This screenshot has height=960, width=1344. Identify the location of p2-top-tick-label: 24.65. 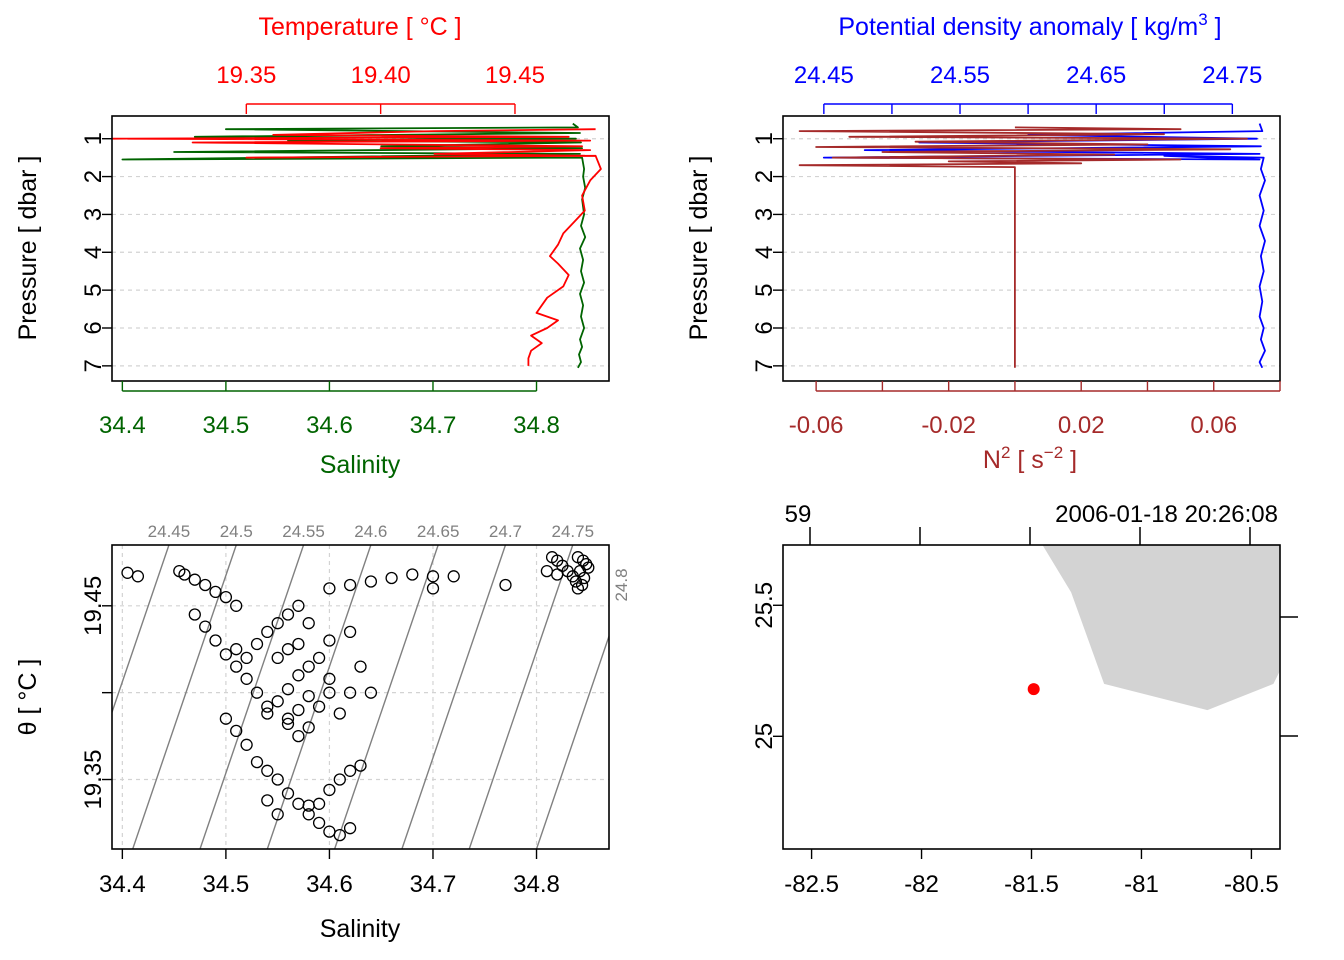
(1096, 75).